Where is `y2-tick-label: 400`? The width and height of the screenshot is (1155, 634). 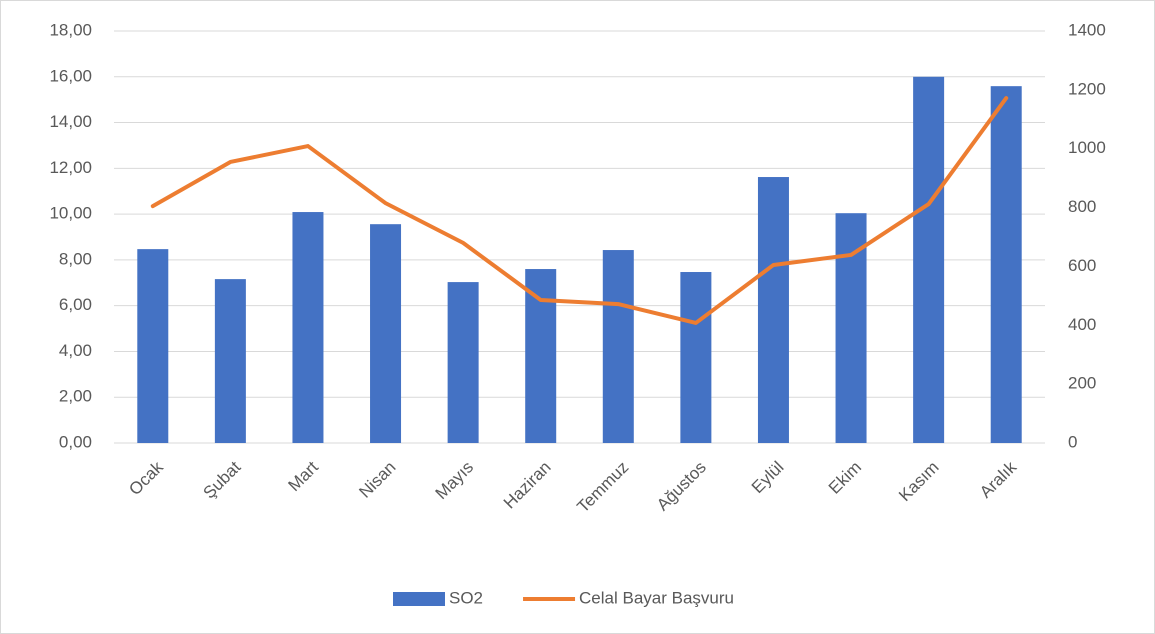
y2-tick-label: 400 is located at coordinates (1082, 324).